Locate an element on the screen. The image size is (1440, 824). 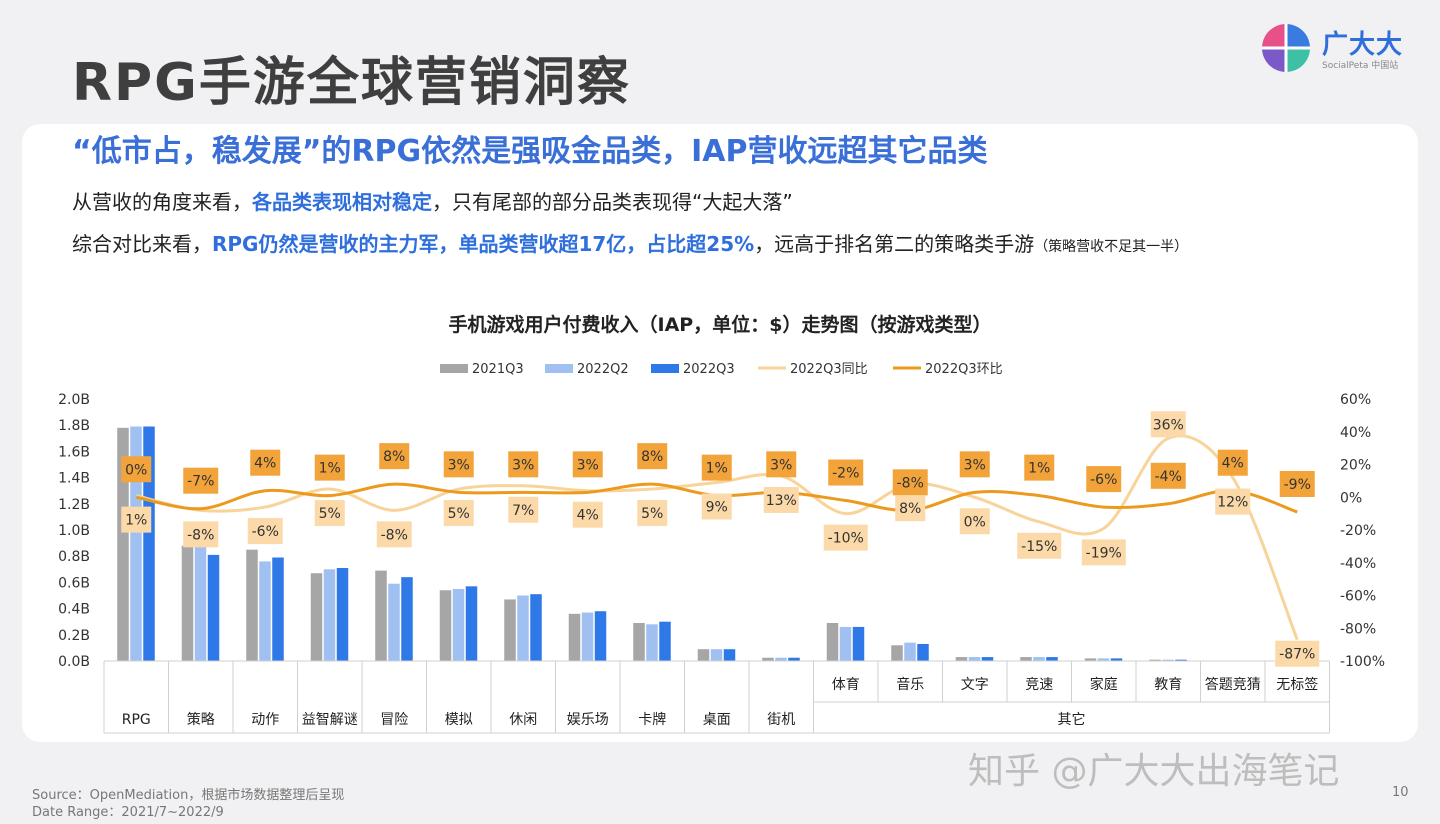
x-tick-label: 无标签 is located at coordinates (1297, 684).